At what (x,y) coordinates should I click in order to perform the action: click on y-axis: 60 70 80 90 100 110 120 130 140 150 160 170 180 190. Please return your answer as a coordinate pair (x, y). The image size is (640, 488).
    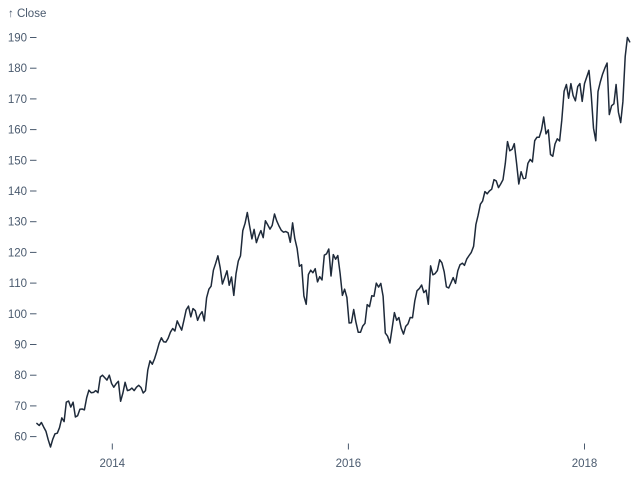
    Looking at the image, I should click on (22, 238).